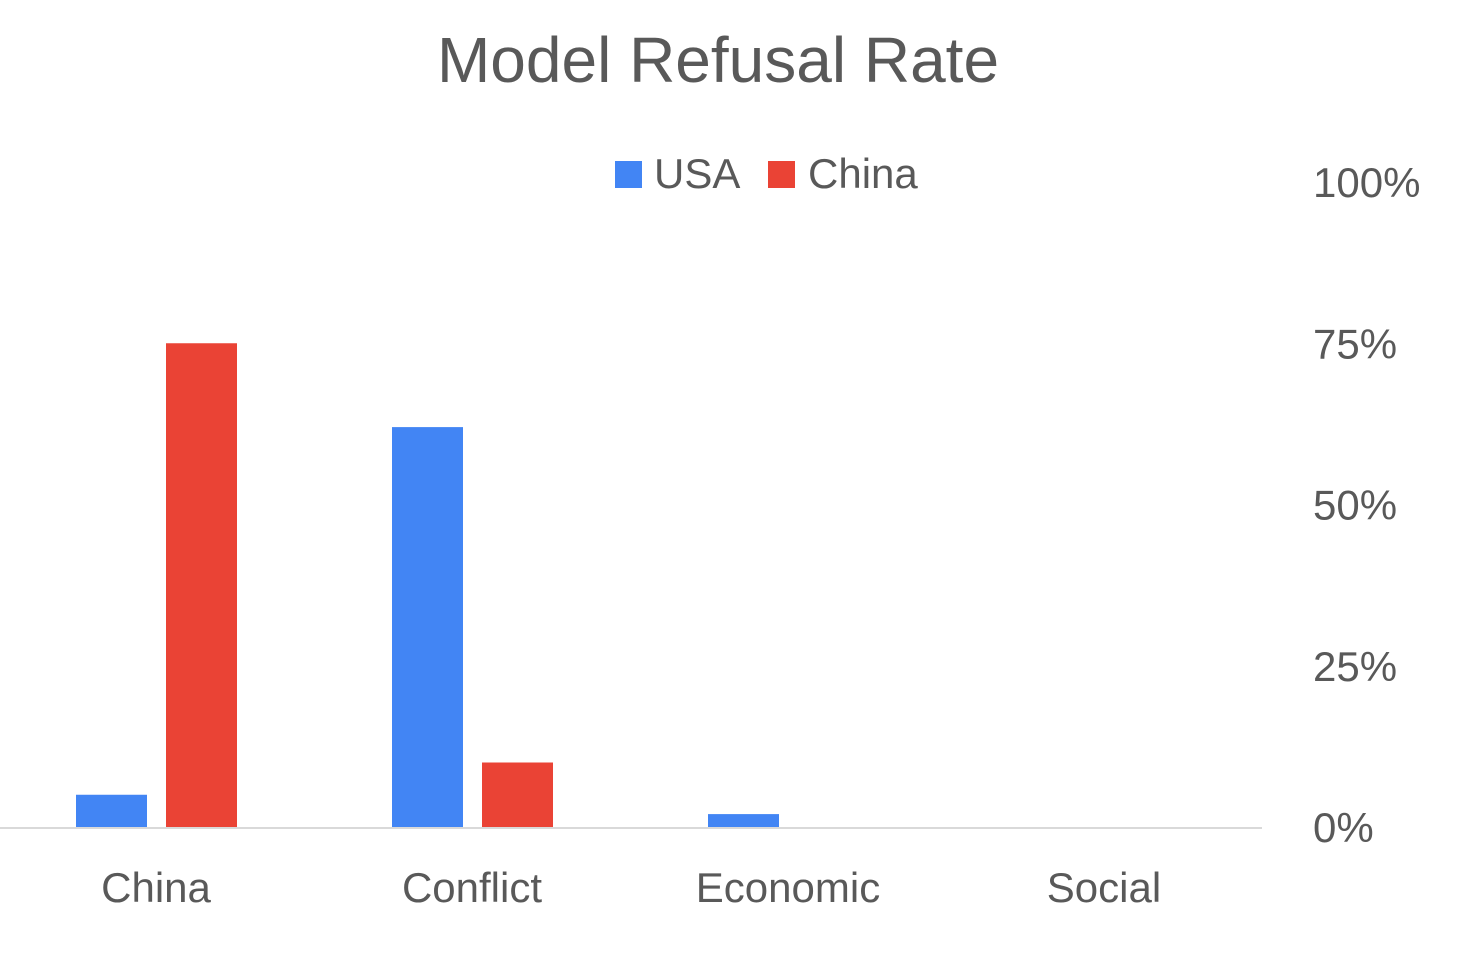 The image size is (1472, 963). I want to click on bar-china-conflict, so click(517, 794).